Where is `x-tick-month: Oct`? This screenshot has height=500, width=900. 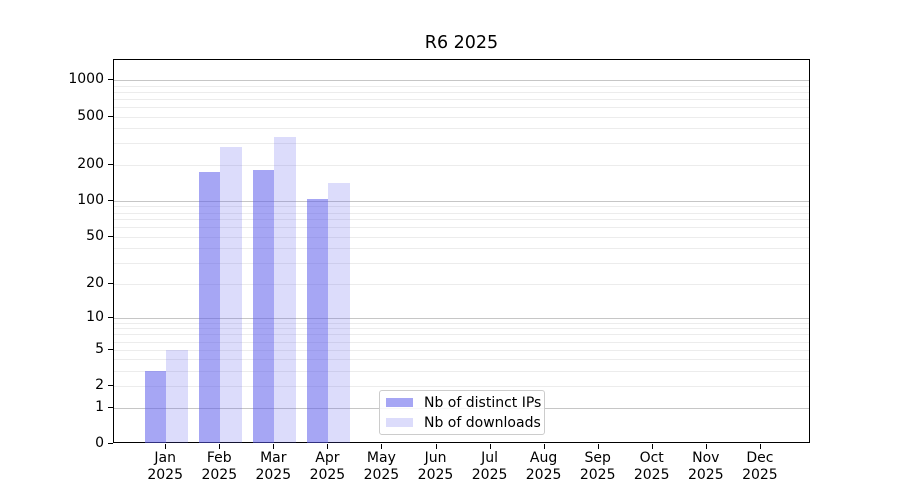 x-tick-month: Oct is located at coordinates (651, 458).